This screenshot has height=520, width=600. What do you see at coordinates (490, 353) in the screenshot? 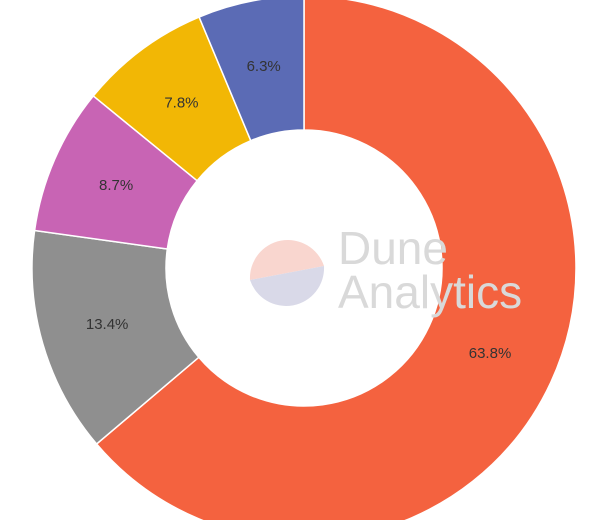
I see `data-label: 63.8%` at bounding box center [490, 353].